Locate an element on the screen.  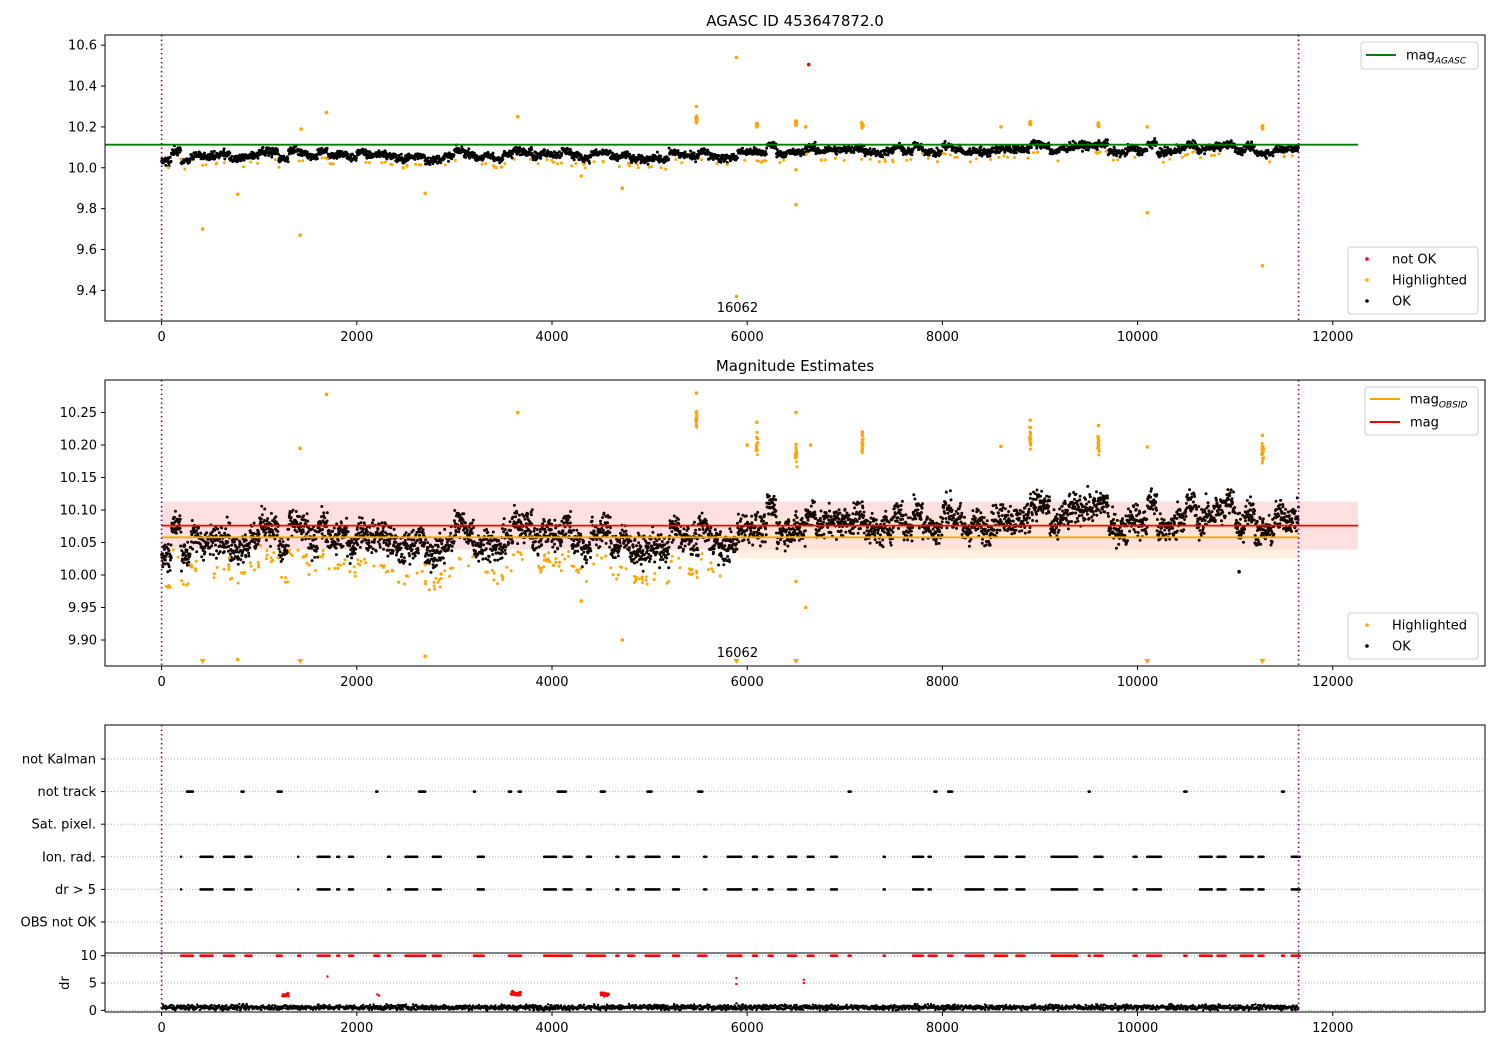
panel1-title: AGASC ID 453647872.0 is located at coordinates (795, 21).